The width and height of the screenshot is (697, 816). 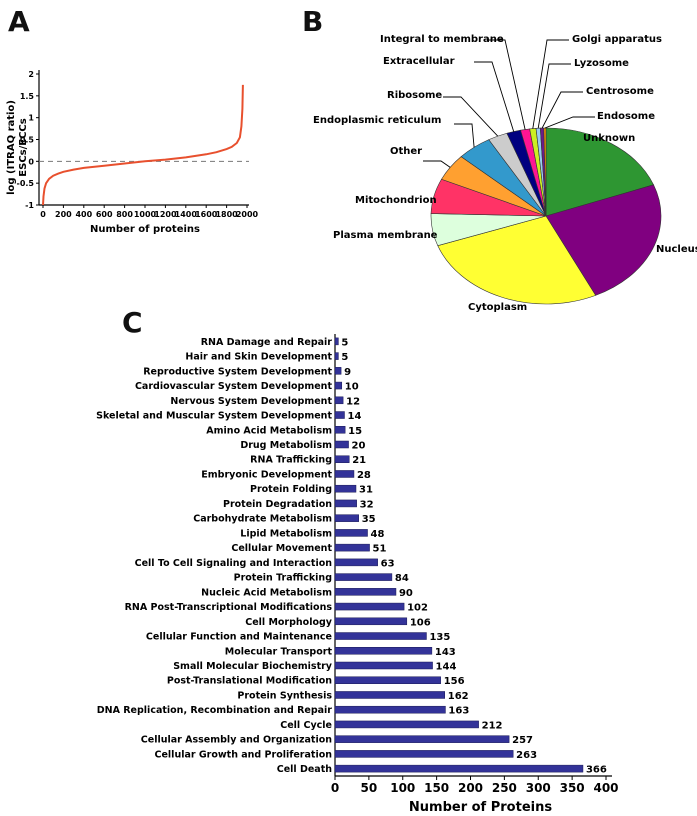 What do you see at coordinates (439, 637) in the screenshot?
I see `bar-value-label: 135` at bounding box center [439, 637].